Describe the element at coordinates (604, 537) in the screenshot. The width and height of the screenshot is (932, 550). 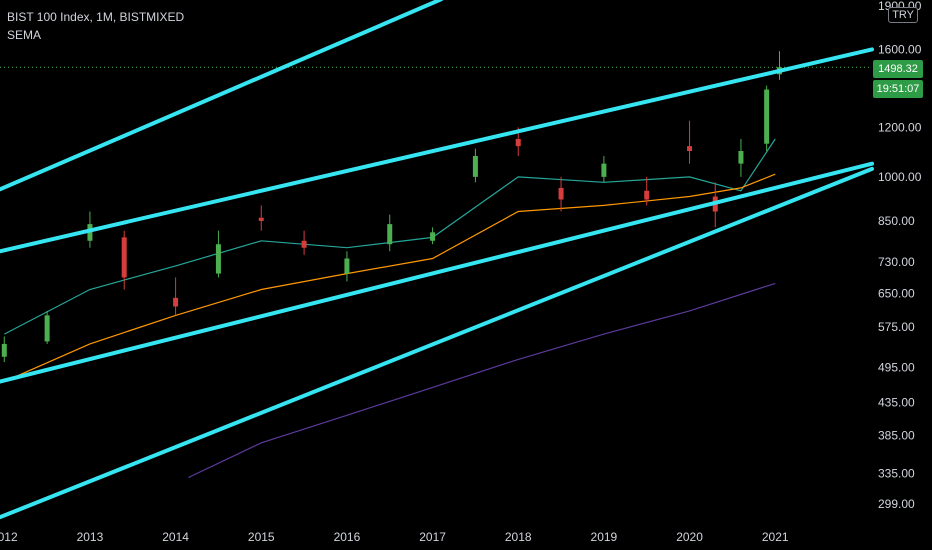
I see `x-tick-label: 2019` at that location.